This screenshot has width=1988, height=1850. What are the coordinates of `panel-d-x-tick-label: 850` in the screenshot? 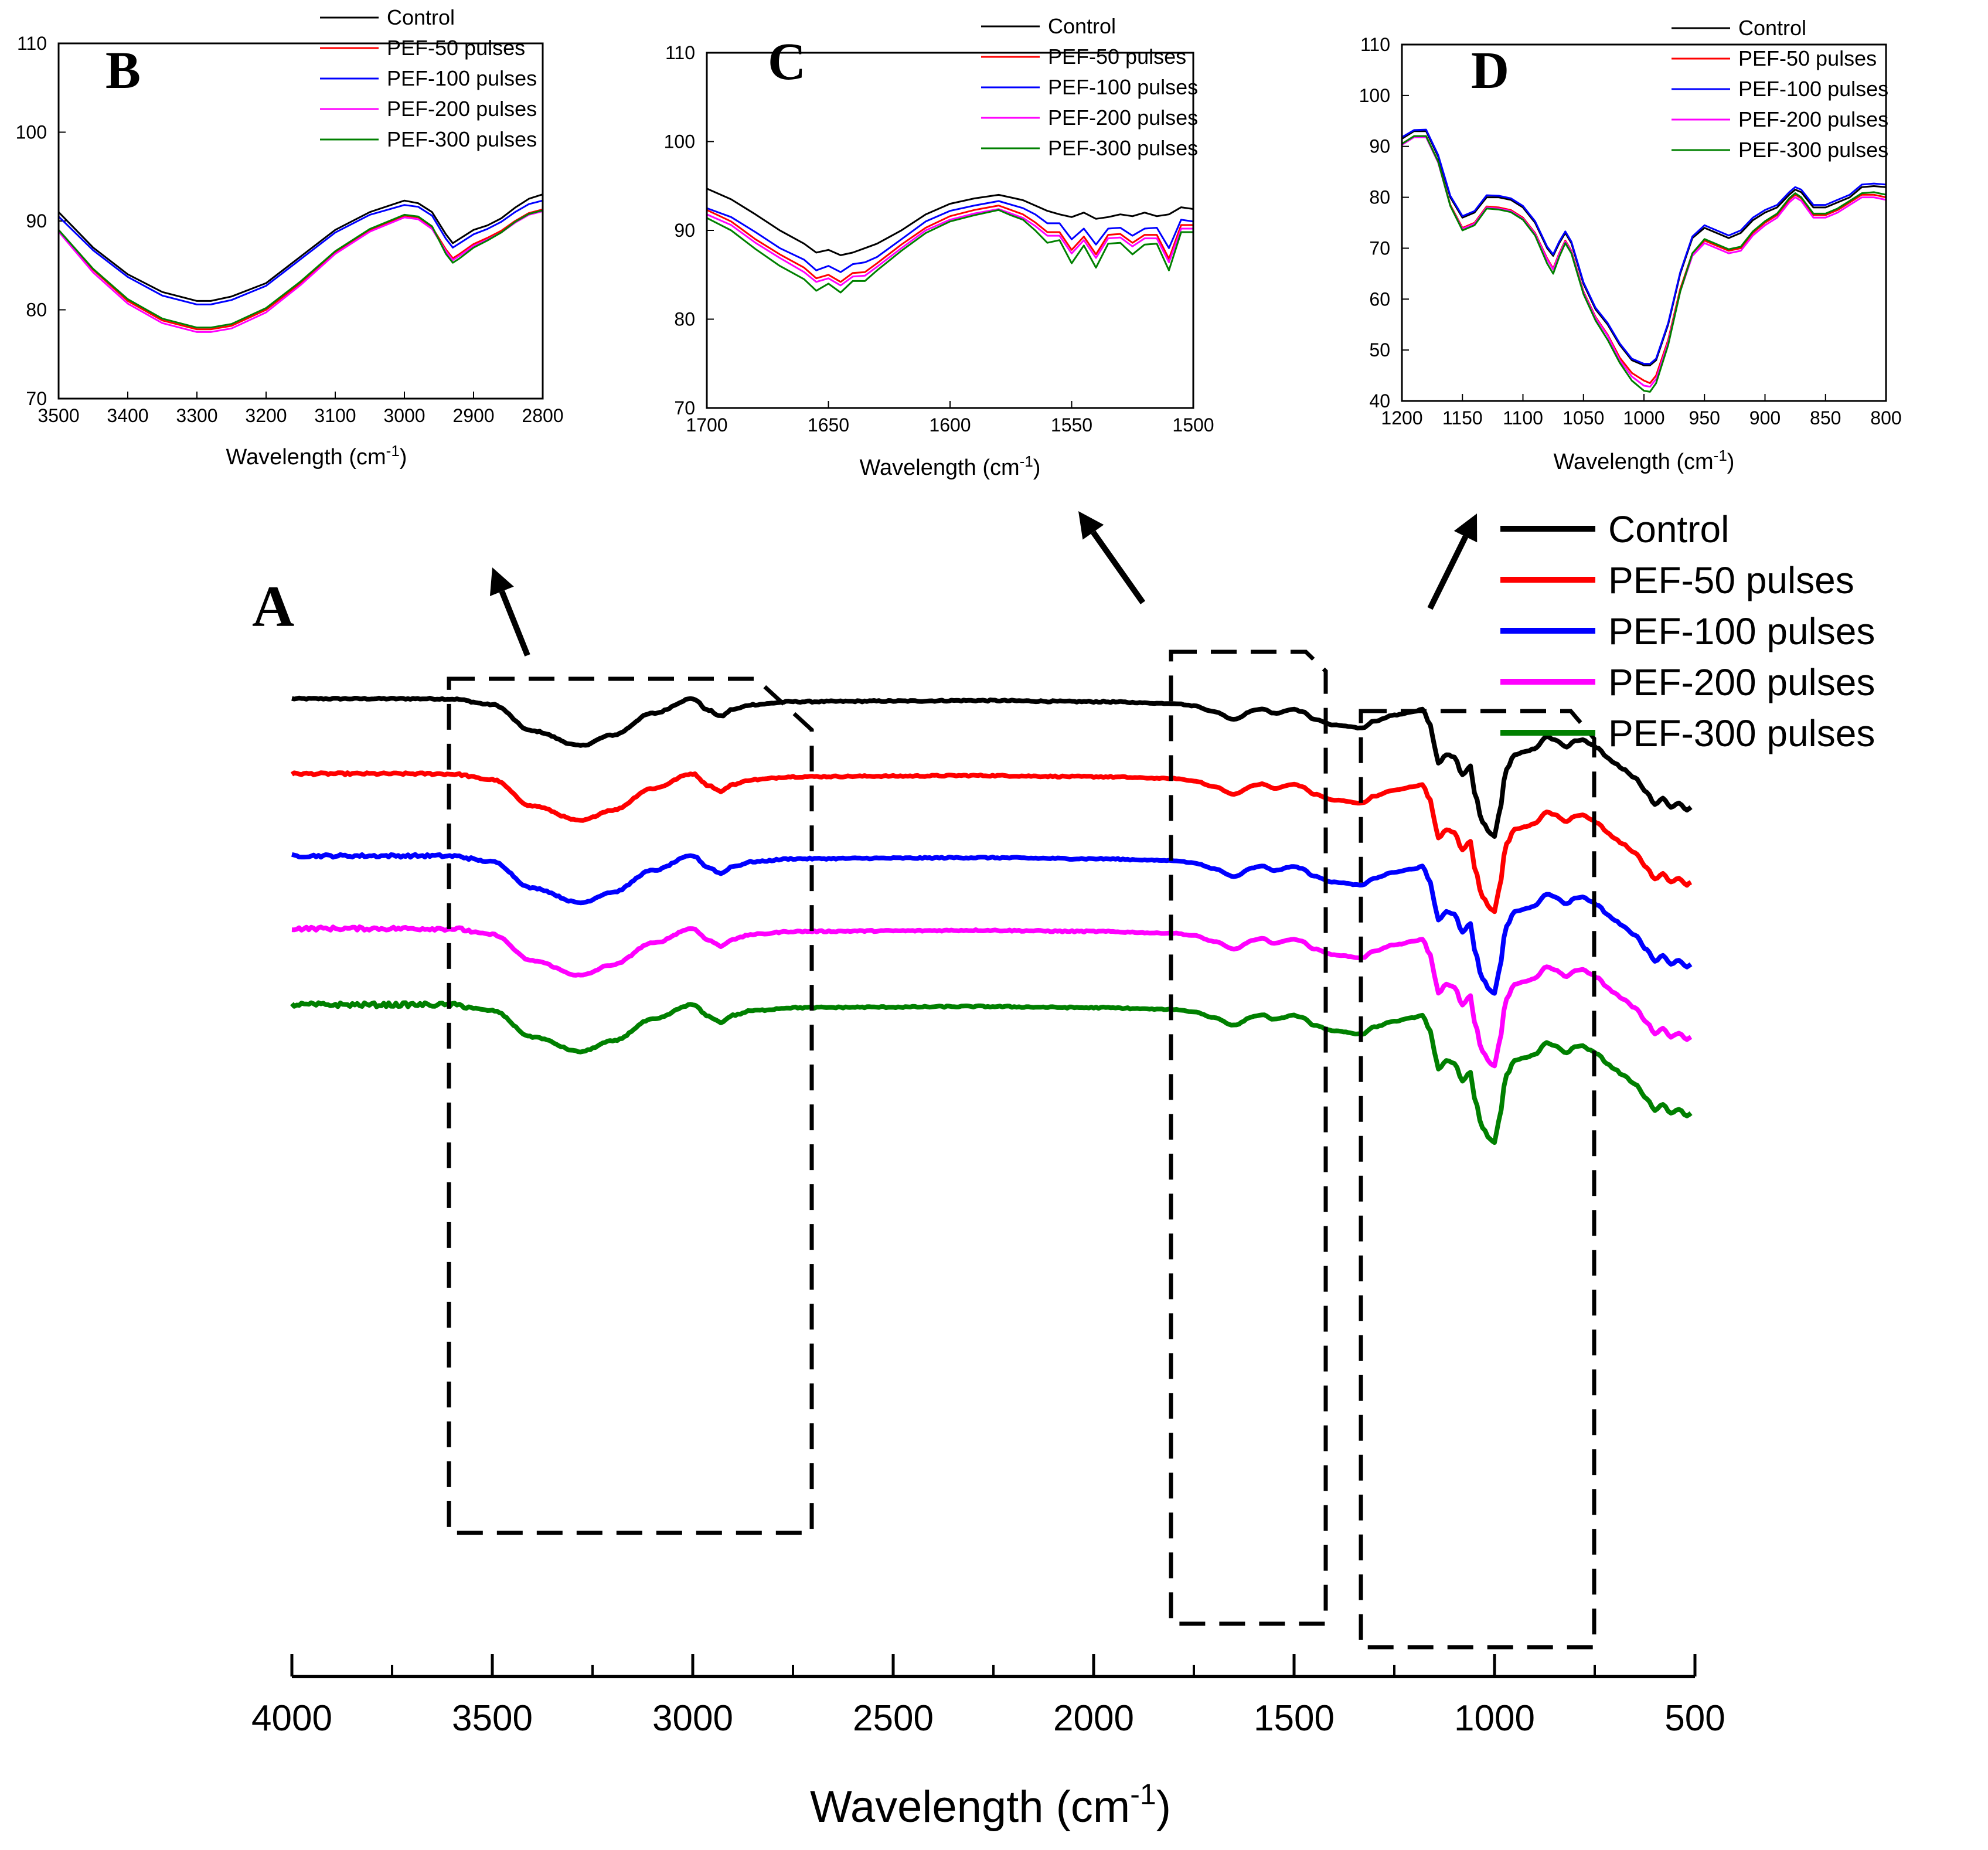 It's located at (1826, 418).